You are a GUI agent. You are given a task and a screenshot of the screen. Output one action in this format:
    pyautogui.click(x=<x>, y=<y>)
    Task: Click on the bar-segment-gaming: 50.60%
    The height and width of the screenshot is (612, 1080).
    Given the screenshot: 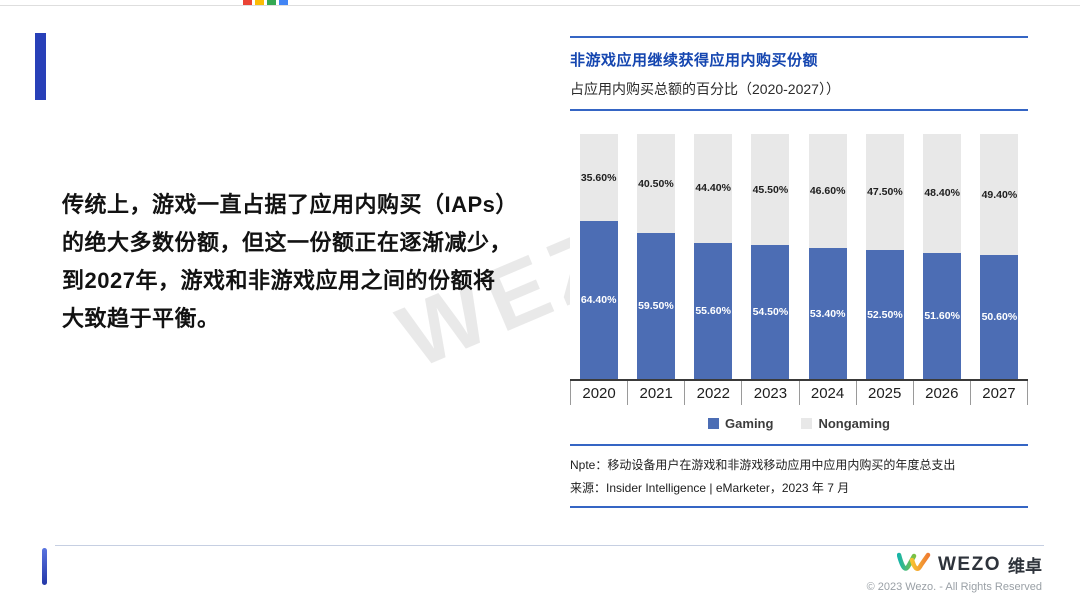 What is the action you would take?
    pyautogui.click(x=999, y=317)
    